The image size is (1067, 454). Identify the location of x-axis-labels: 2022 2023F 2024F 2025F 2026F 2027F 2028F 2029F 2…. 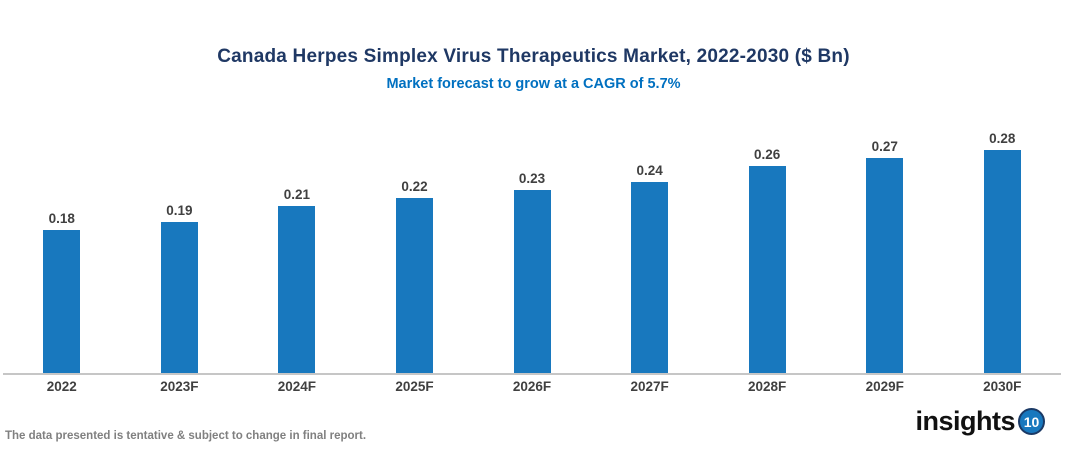
(532, 386).